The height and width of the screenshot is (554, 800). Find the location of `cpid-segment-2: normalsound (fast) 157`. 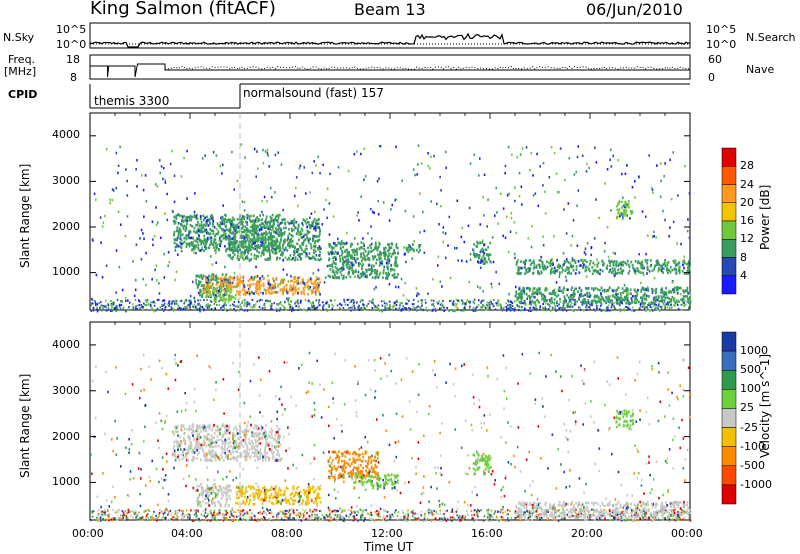

cpid-segment-2: normalsound (fast) 157 is located at coordinates (313, 93).